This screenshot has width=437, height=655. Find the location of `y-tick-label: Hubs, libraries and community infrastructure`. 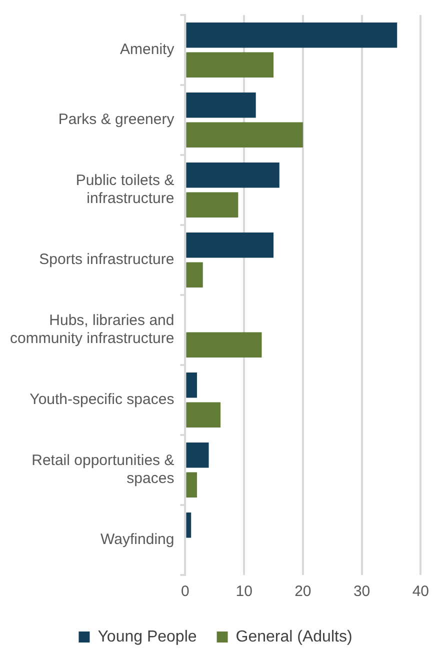

y-tick-label: Hubs, libraries and community infrastructure is located at coordinates (92, 330).